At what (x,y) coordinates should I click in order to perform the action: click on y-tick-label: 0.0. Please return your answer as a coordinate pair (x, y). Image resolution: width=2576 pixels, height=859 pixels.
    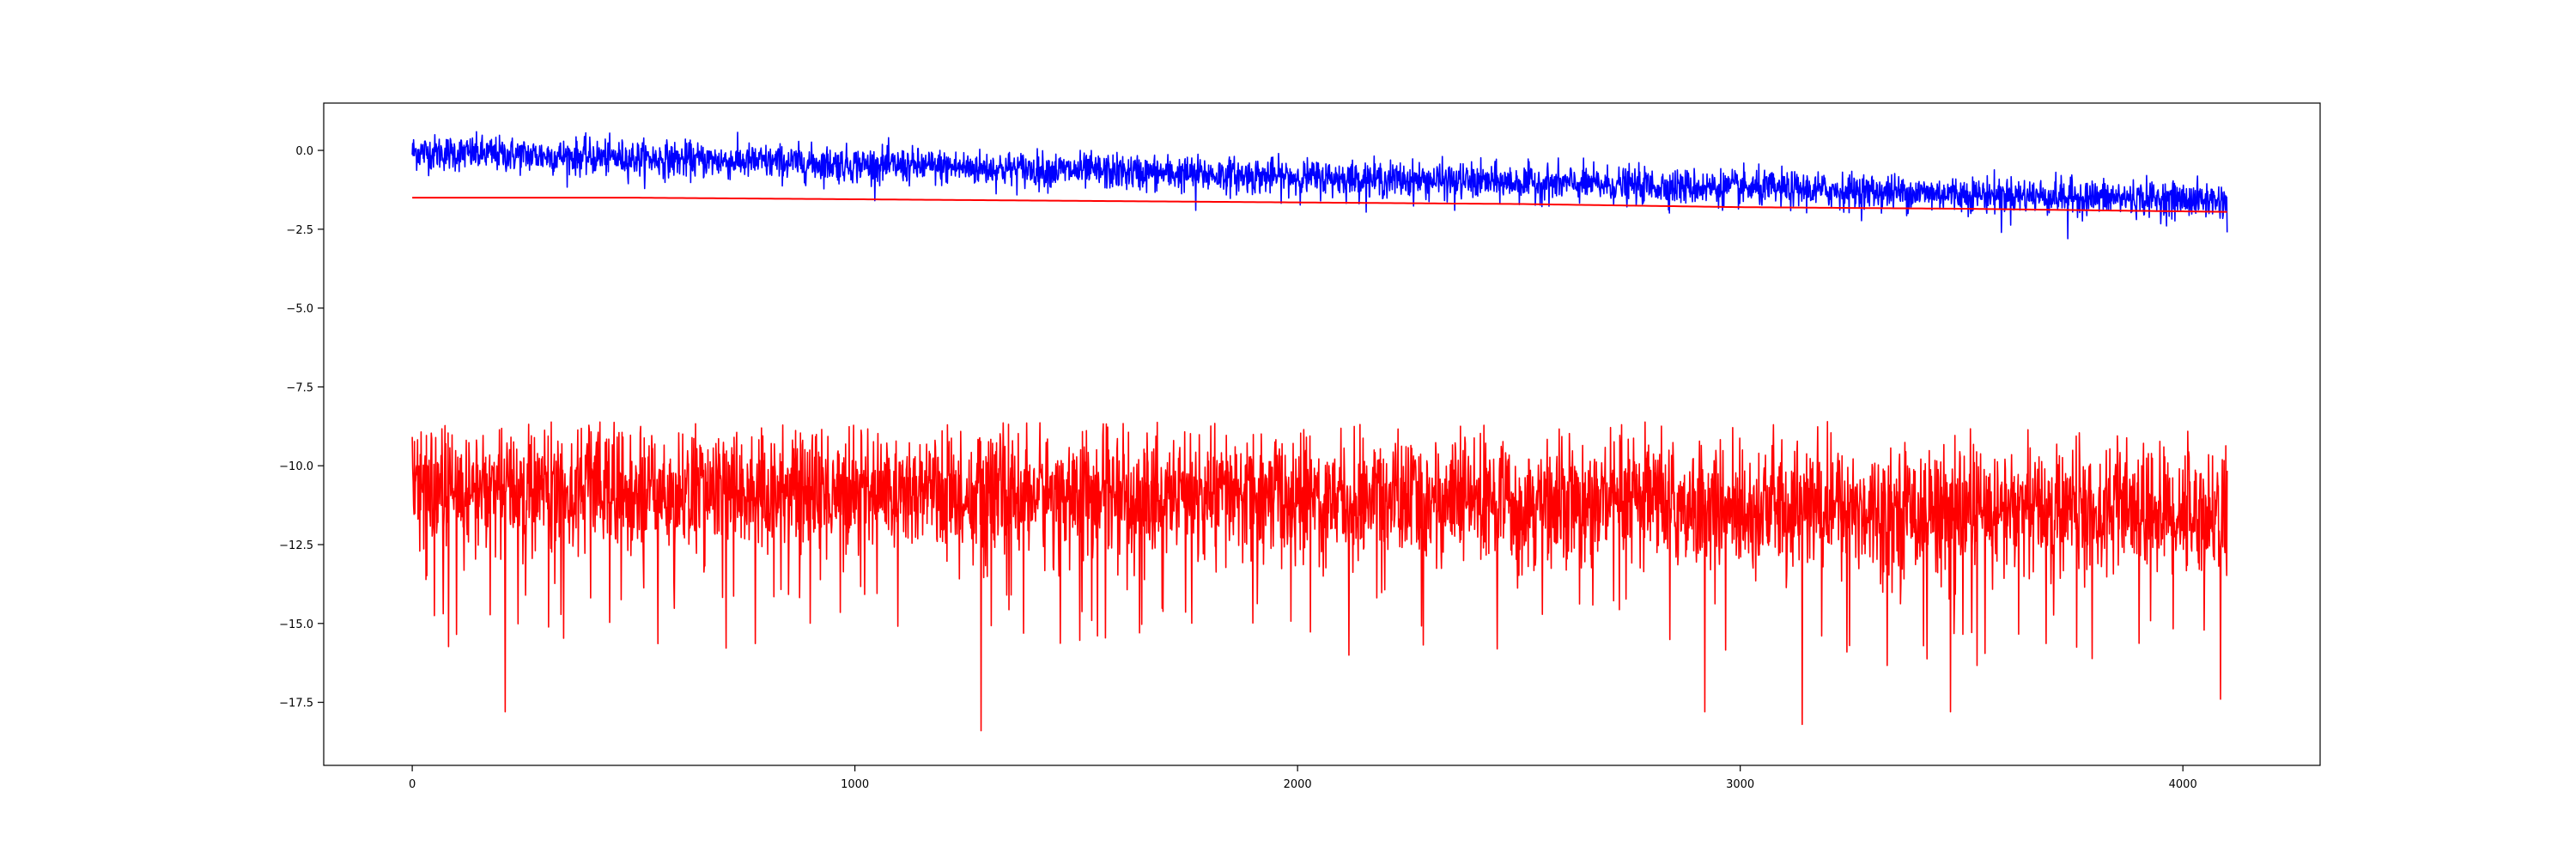
    Looking at the image, I should click on (304, 151).